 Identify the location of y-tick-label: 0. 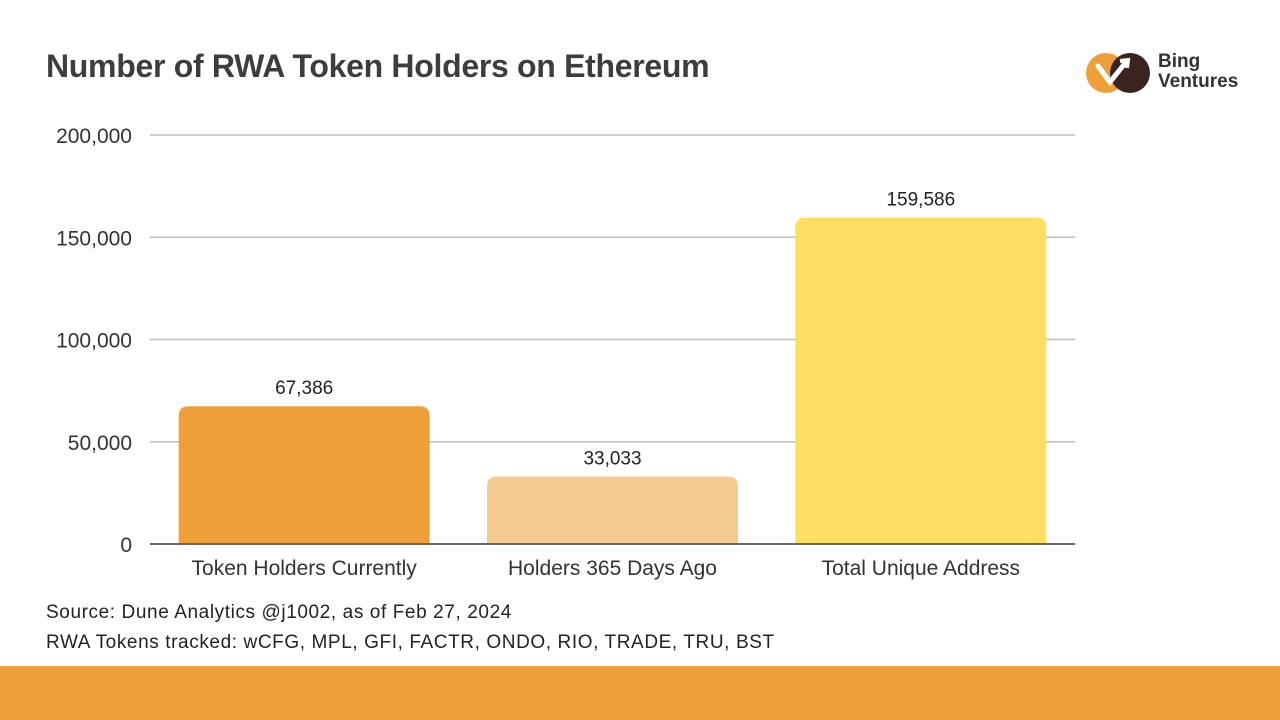
(126, 545).